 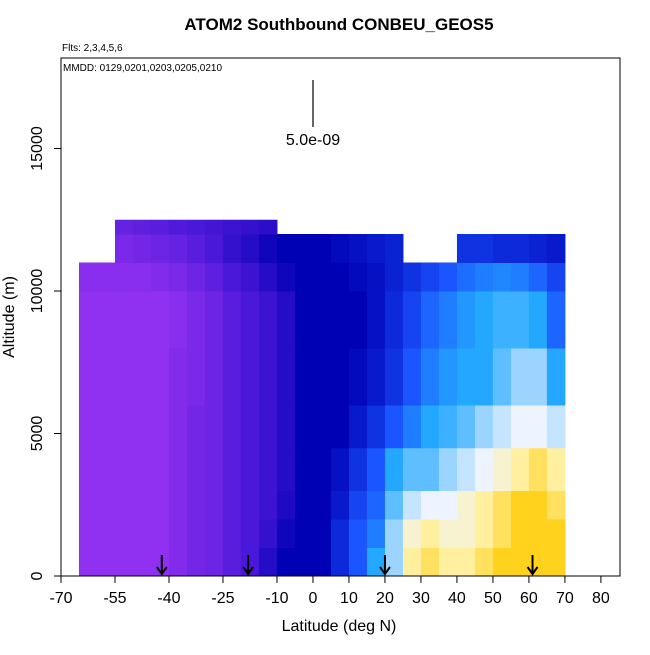 What do you see at coordinates (349, 598) in the screenshot?
I see `x-tick-label: 10` at bounding box center [349, 598].